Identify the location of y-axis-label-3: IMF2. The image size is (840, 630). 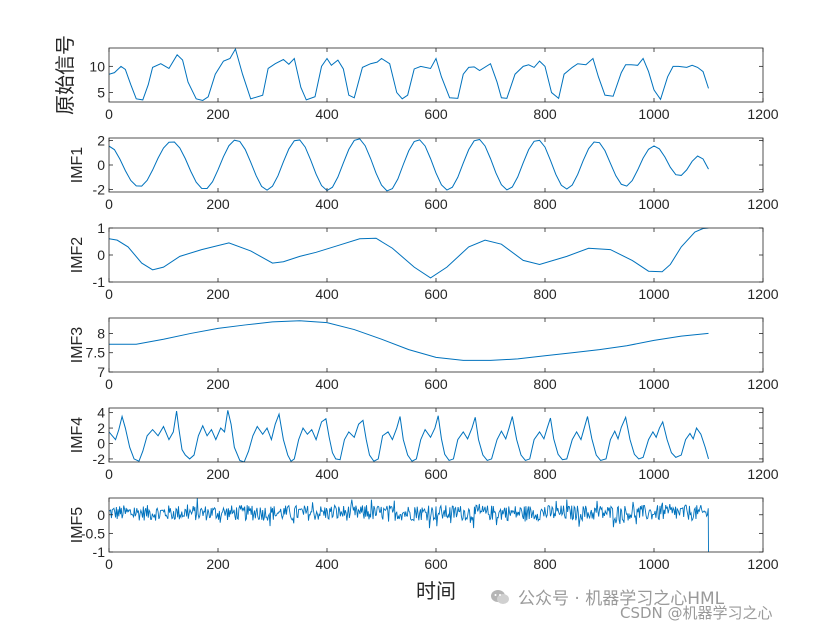
(77, 255).